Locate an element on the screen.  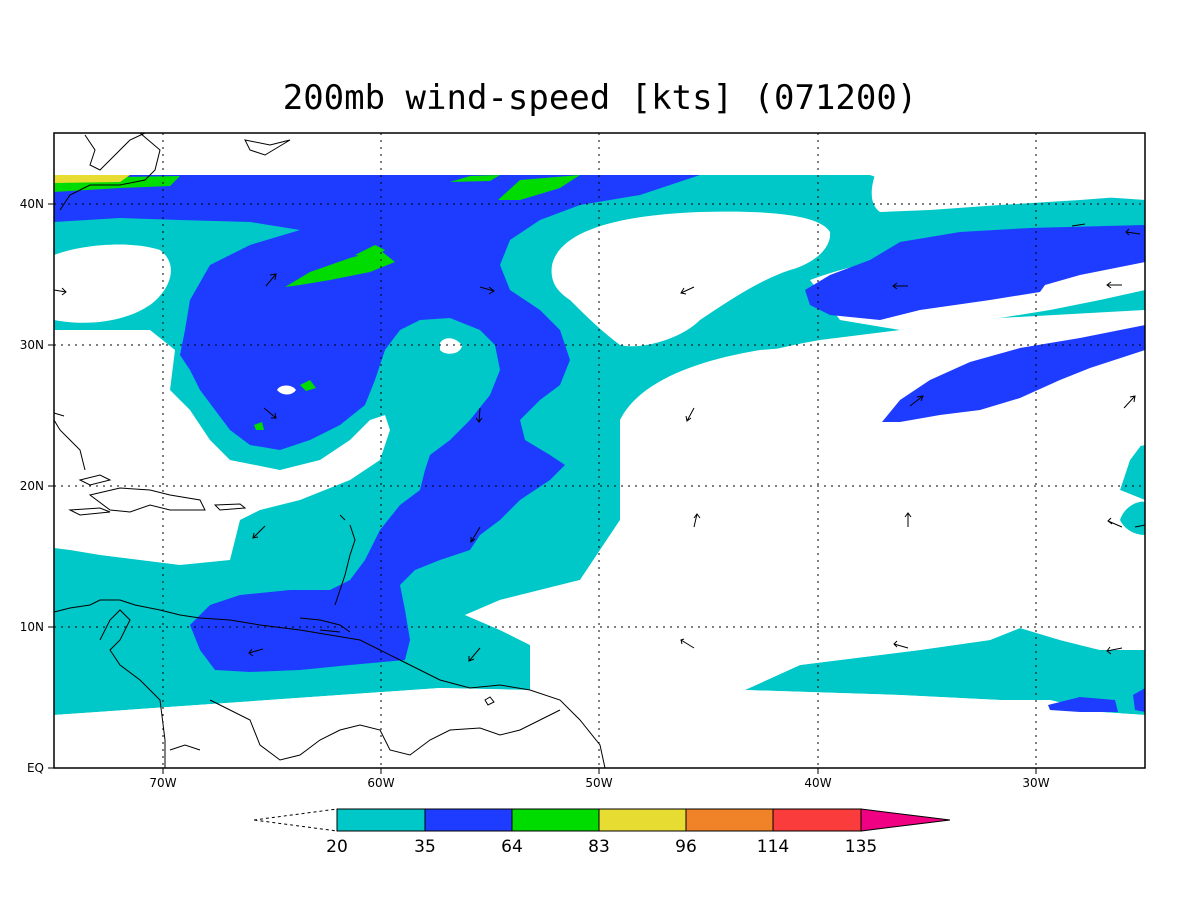
y-tick-label: 20N is located at coordinates (32, 486).